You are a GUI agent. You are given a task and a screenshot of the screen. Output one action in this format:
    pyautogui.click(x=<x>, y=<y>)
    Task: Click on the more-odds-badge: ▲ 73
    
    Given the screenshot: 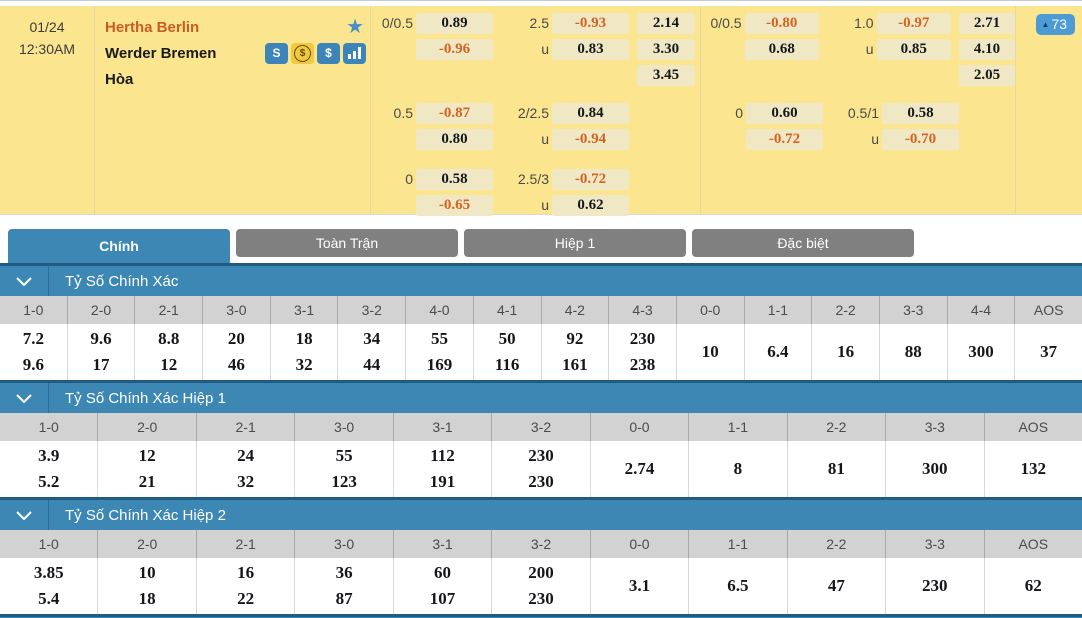 What is the action you would take?
    pyautogui.click(x=1055, y=24)
    